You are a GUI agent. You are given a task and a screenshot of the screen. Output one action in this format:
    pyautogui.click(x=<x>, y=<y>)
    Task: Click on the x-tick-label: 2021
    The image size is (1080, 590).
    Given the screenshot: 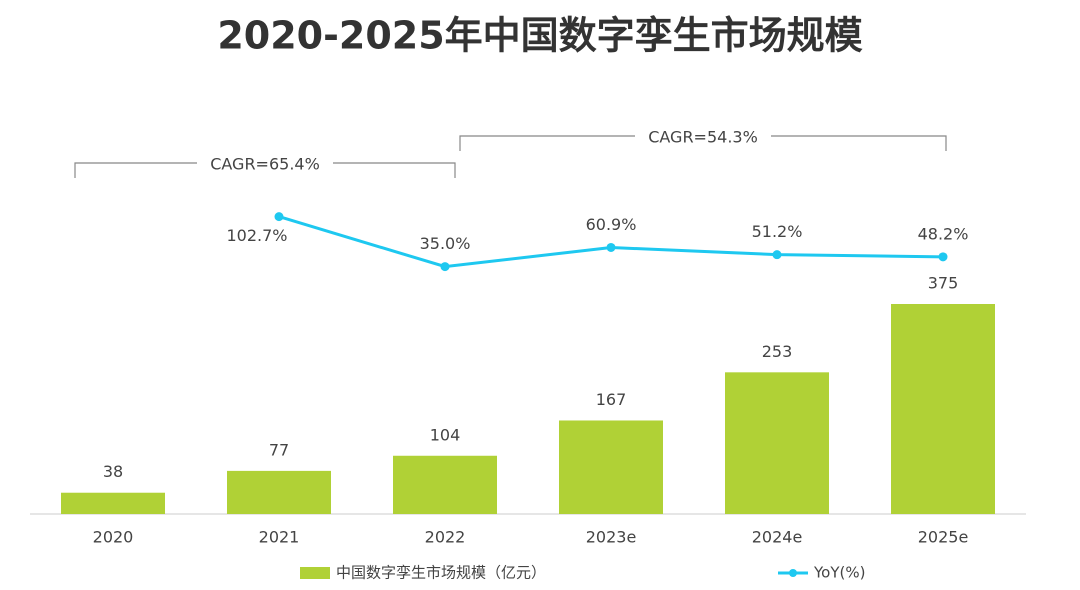 What is the action you would take?
    pyautogui.click(x=279, y=537)
    